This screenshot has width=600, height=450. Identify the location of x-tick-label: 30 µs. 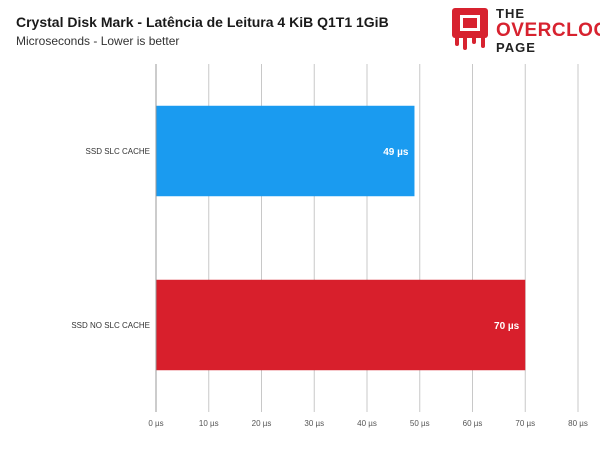
(314, 423).